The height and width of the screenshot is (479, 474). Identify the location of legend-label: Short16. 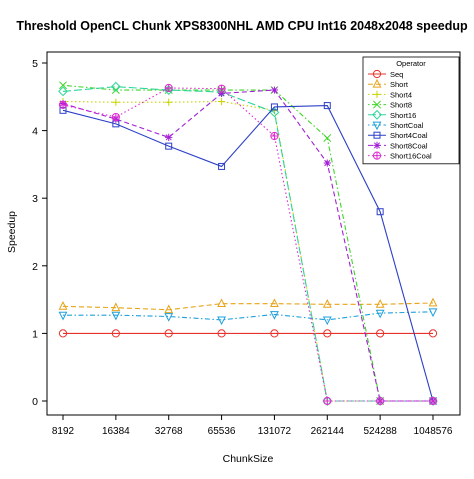
(403, 115).